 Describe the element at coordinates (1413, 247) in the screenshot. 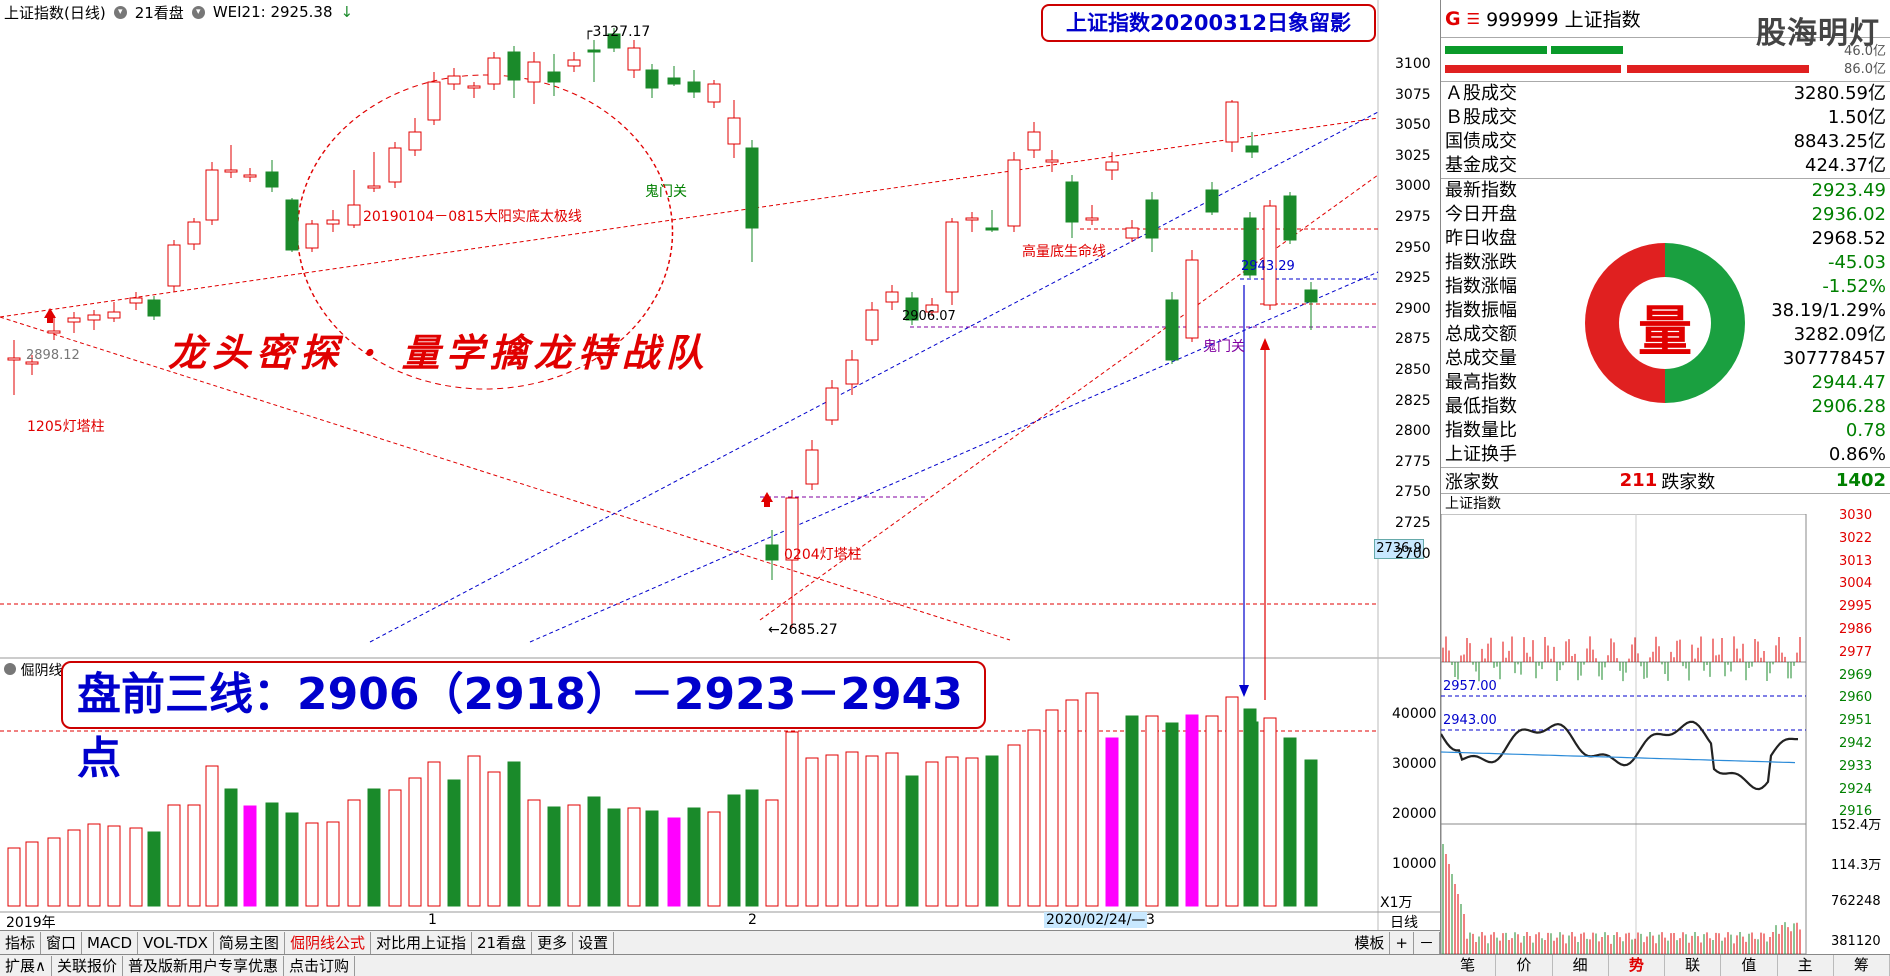

I see `price-tick: 2950` at that location.